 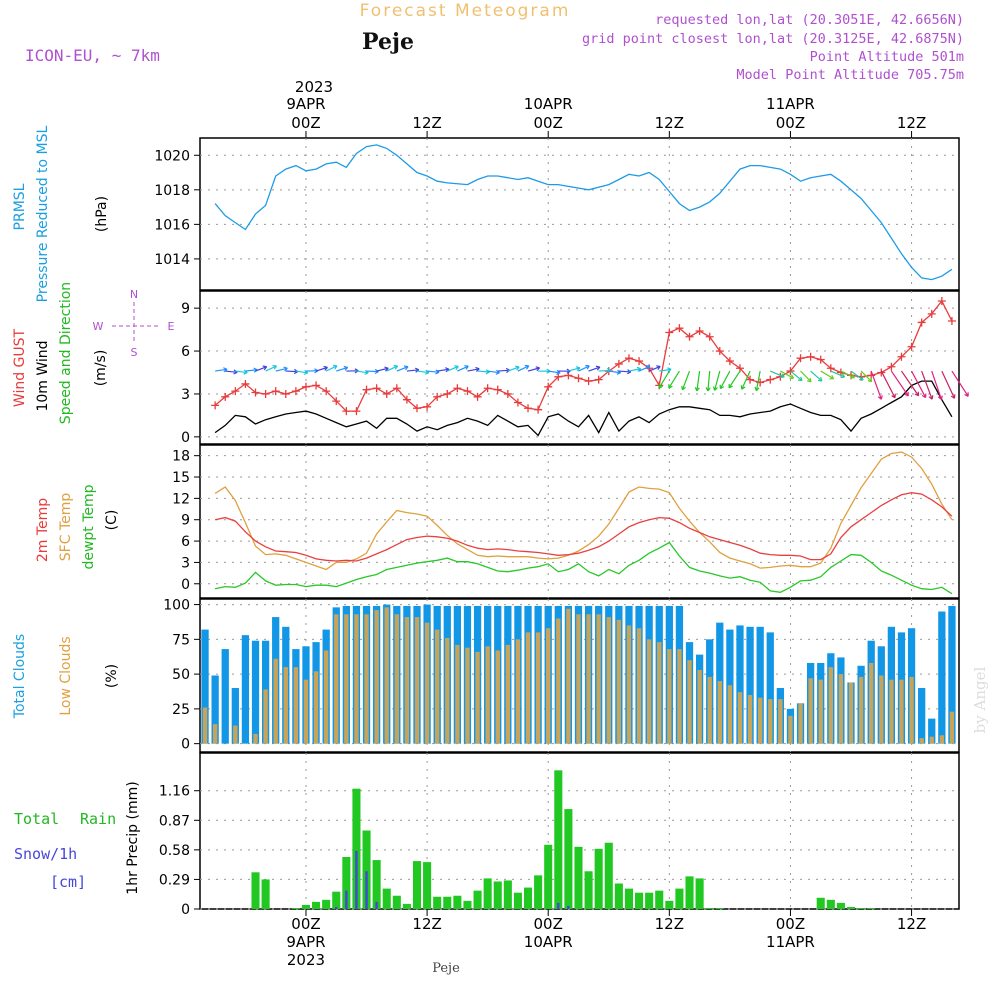 What do you see at coordinates (185, 521) in the screenshot?
I see `temperature-ytick-label: 9` at bounding box center [185, 521].